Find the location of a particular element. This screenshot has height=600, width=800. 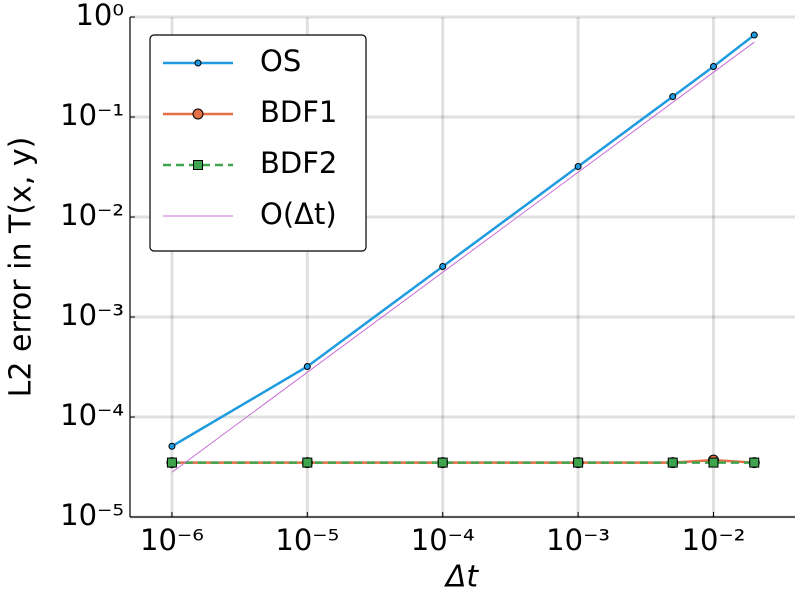

legend: OS BDF1 BDF2 O(Δt) is located at coordinates (258, 143).